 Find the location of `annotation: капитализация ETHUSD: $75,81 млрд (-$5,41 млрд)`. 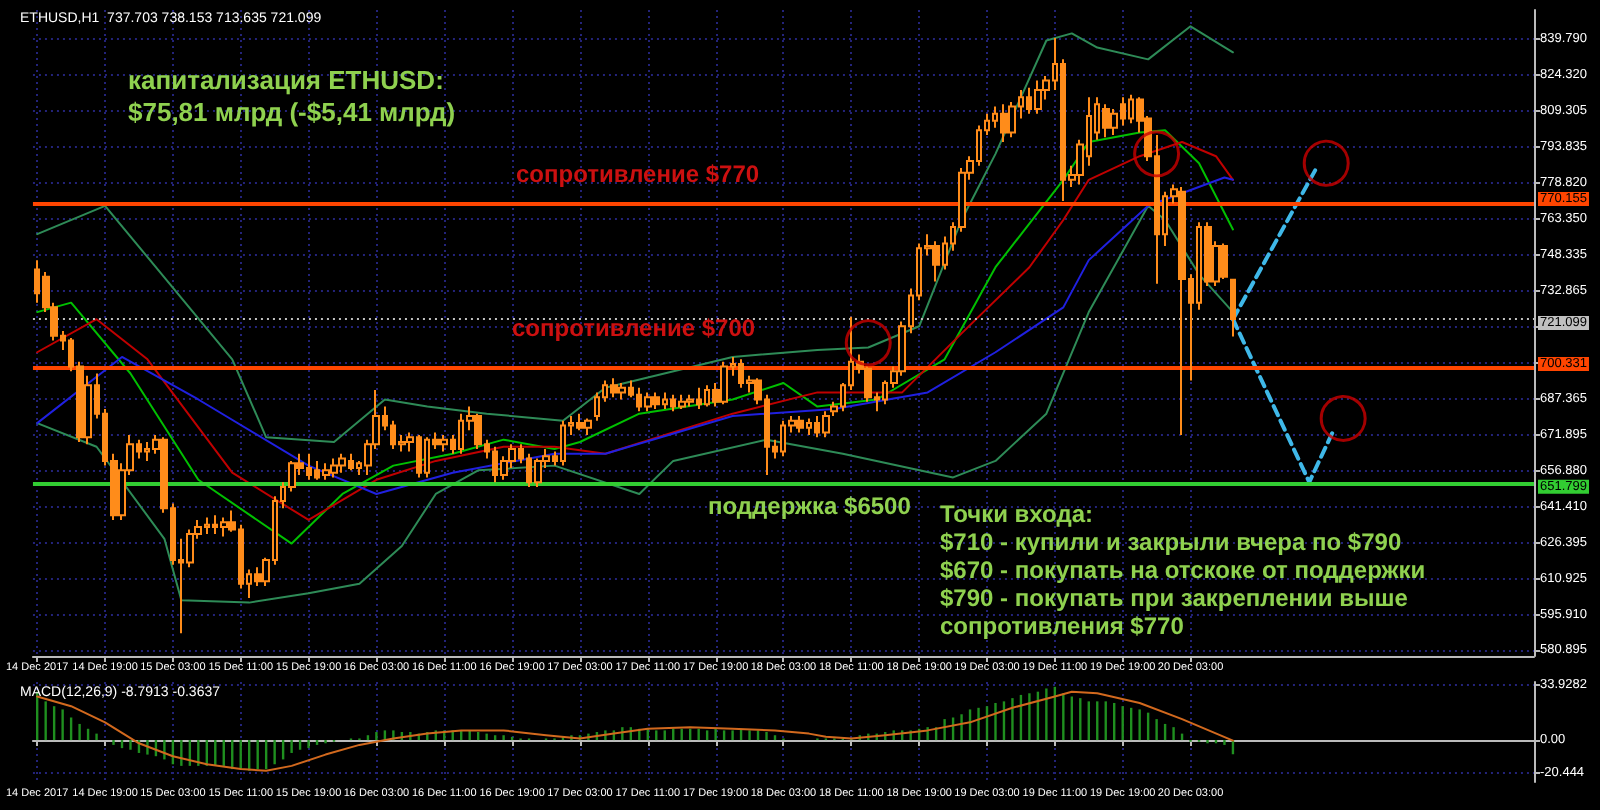

annotation: капитализация ETHUSD: $75,81 млрд (-$5,41 млрд) is located at coordinates (292, 96).